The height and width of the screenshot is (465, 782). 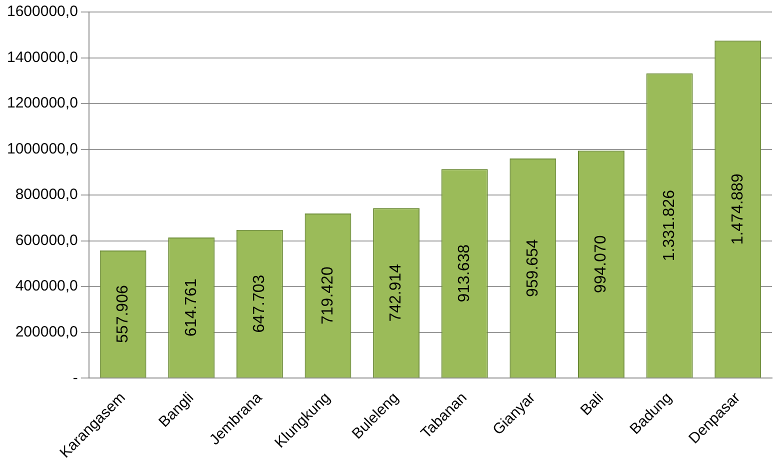 What do you see at coordinates (592, 404) in the screenshot?
I see `x-tick-label: Bali` at bounding box center [592, 404].